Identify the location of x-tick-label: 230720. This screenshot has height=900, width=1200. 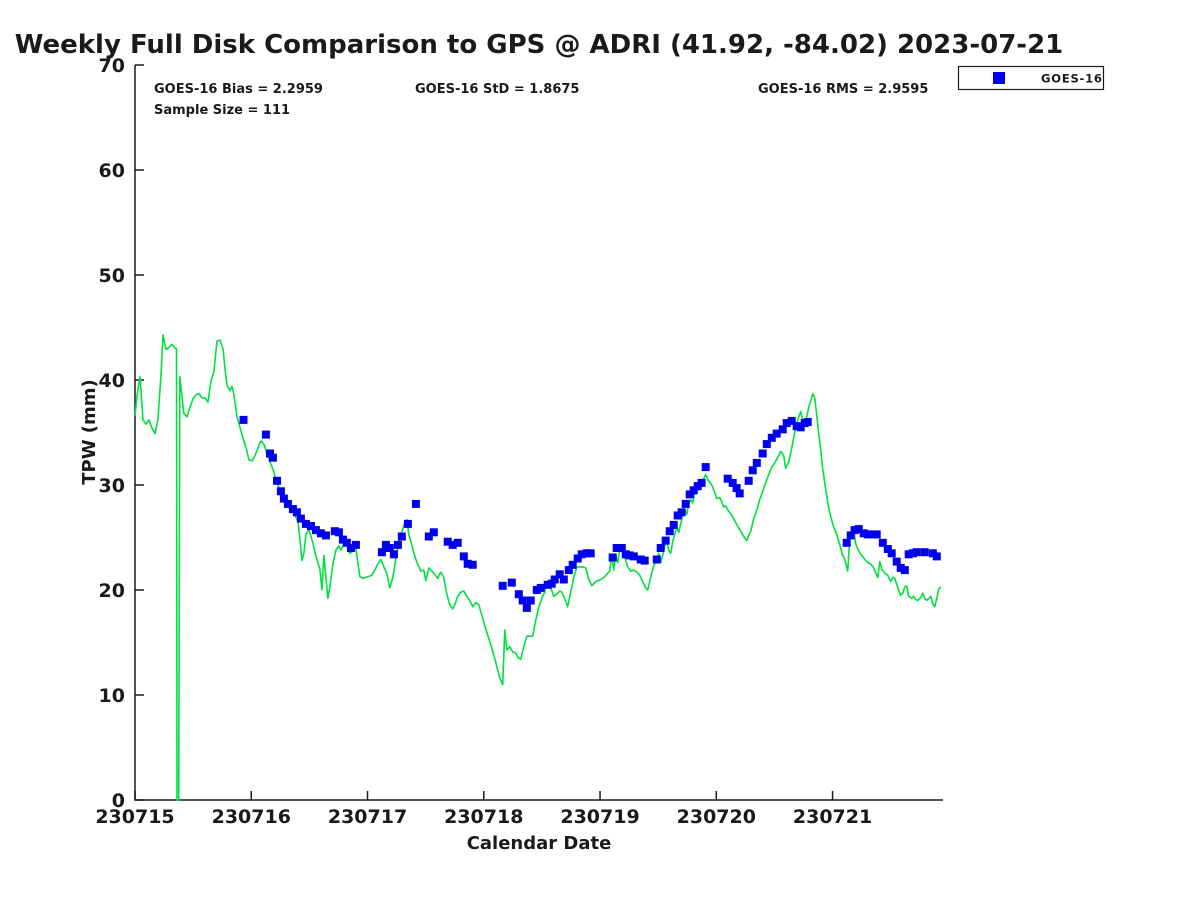
(716, 817).